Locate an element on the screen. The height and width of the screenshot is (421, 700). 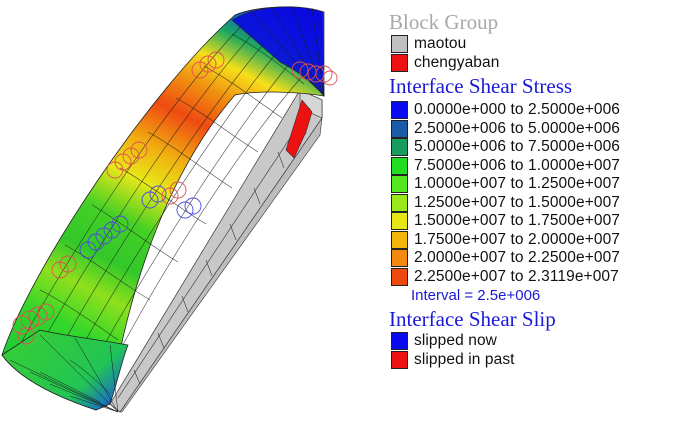
legend-item-slipped-in-past: slipped in past is located at coordinates (543, 360).